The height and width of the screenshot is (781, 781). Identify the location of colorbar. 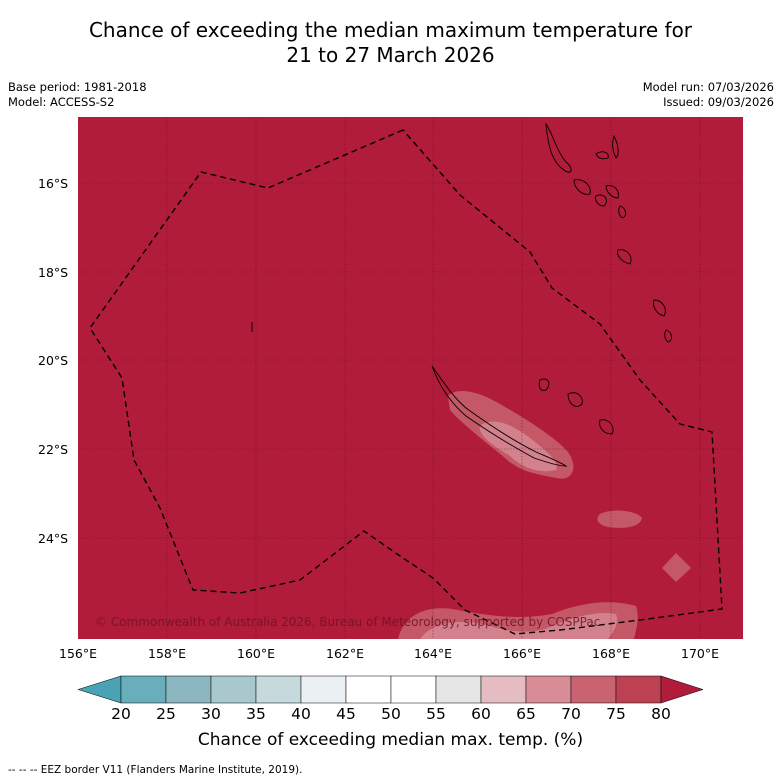
(390, 689).